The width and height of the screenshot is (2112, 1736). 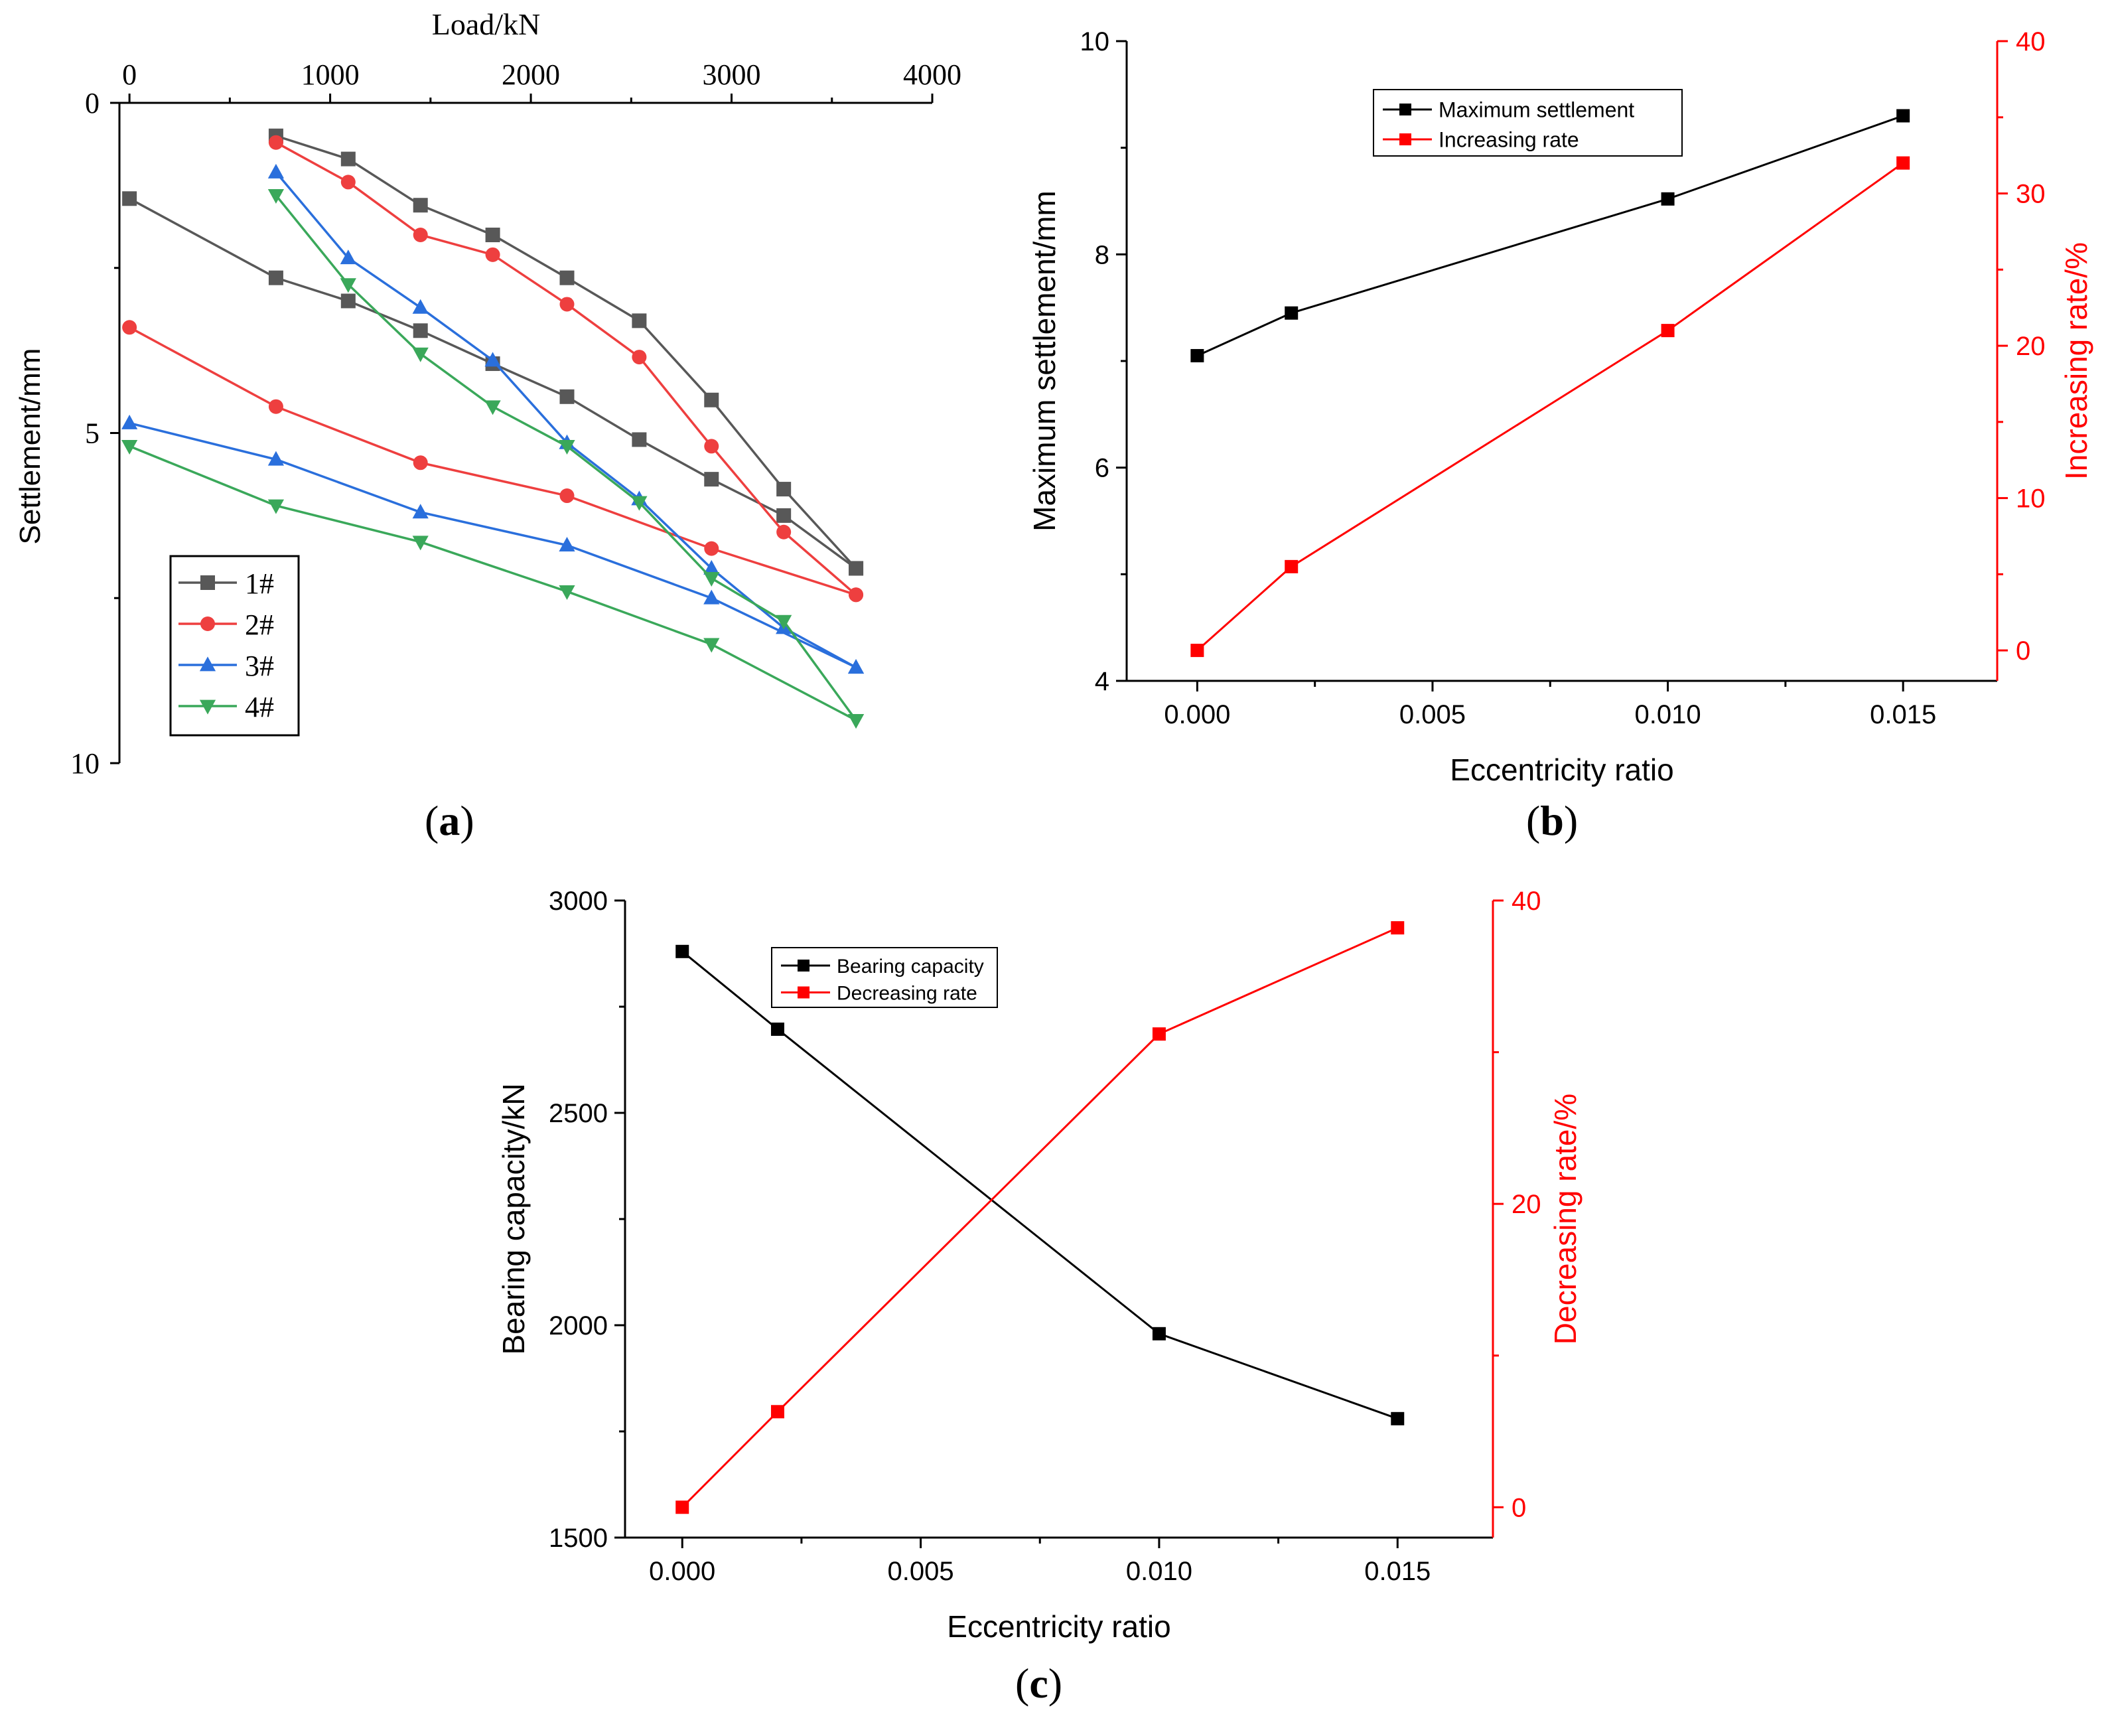 What do you see at coordinates (1022, 1684) in the screenshot?
I see `panel-label-c-open: (` at bounding box center [1022, 1684].